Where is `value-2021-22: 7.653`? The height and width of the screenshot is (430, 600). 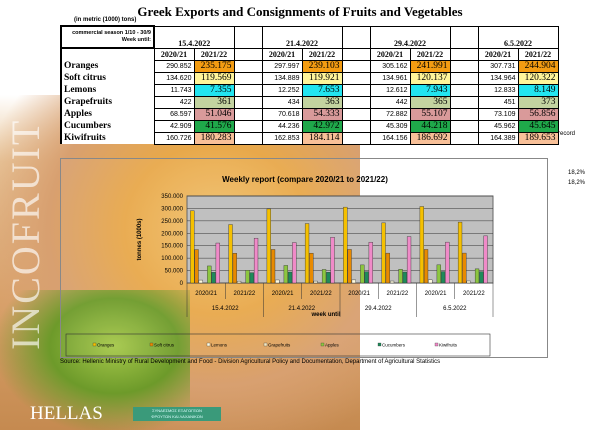
value-2021-22: 7.653 is located at coordinates (322, 90).